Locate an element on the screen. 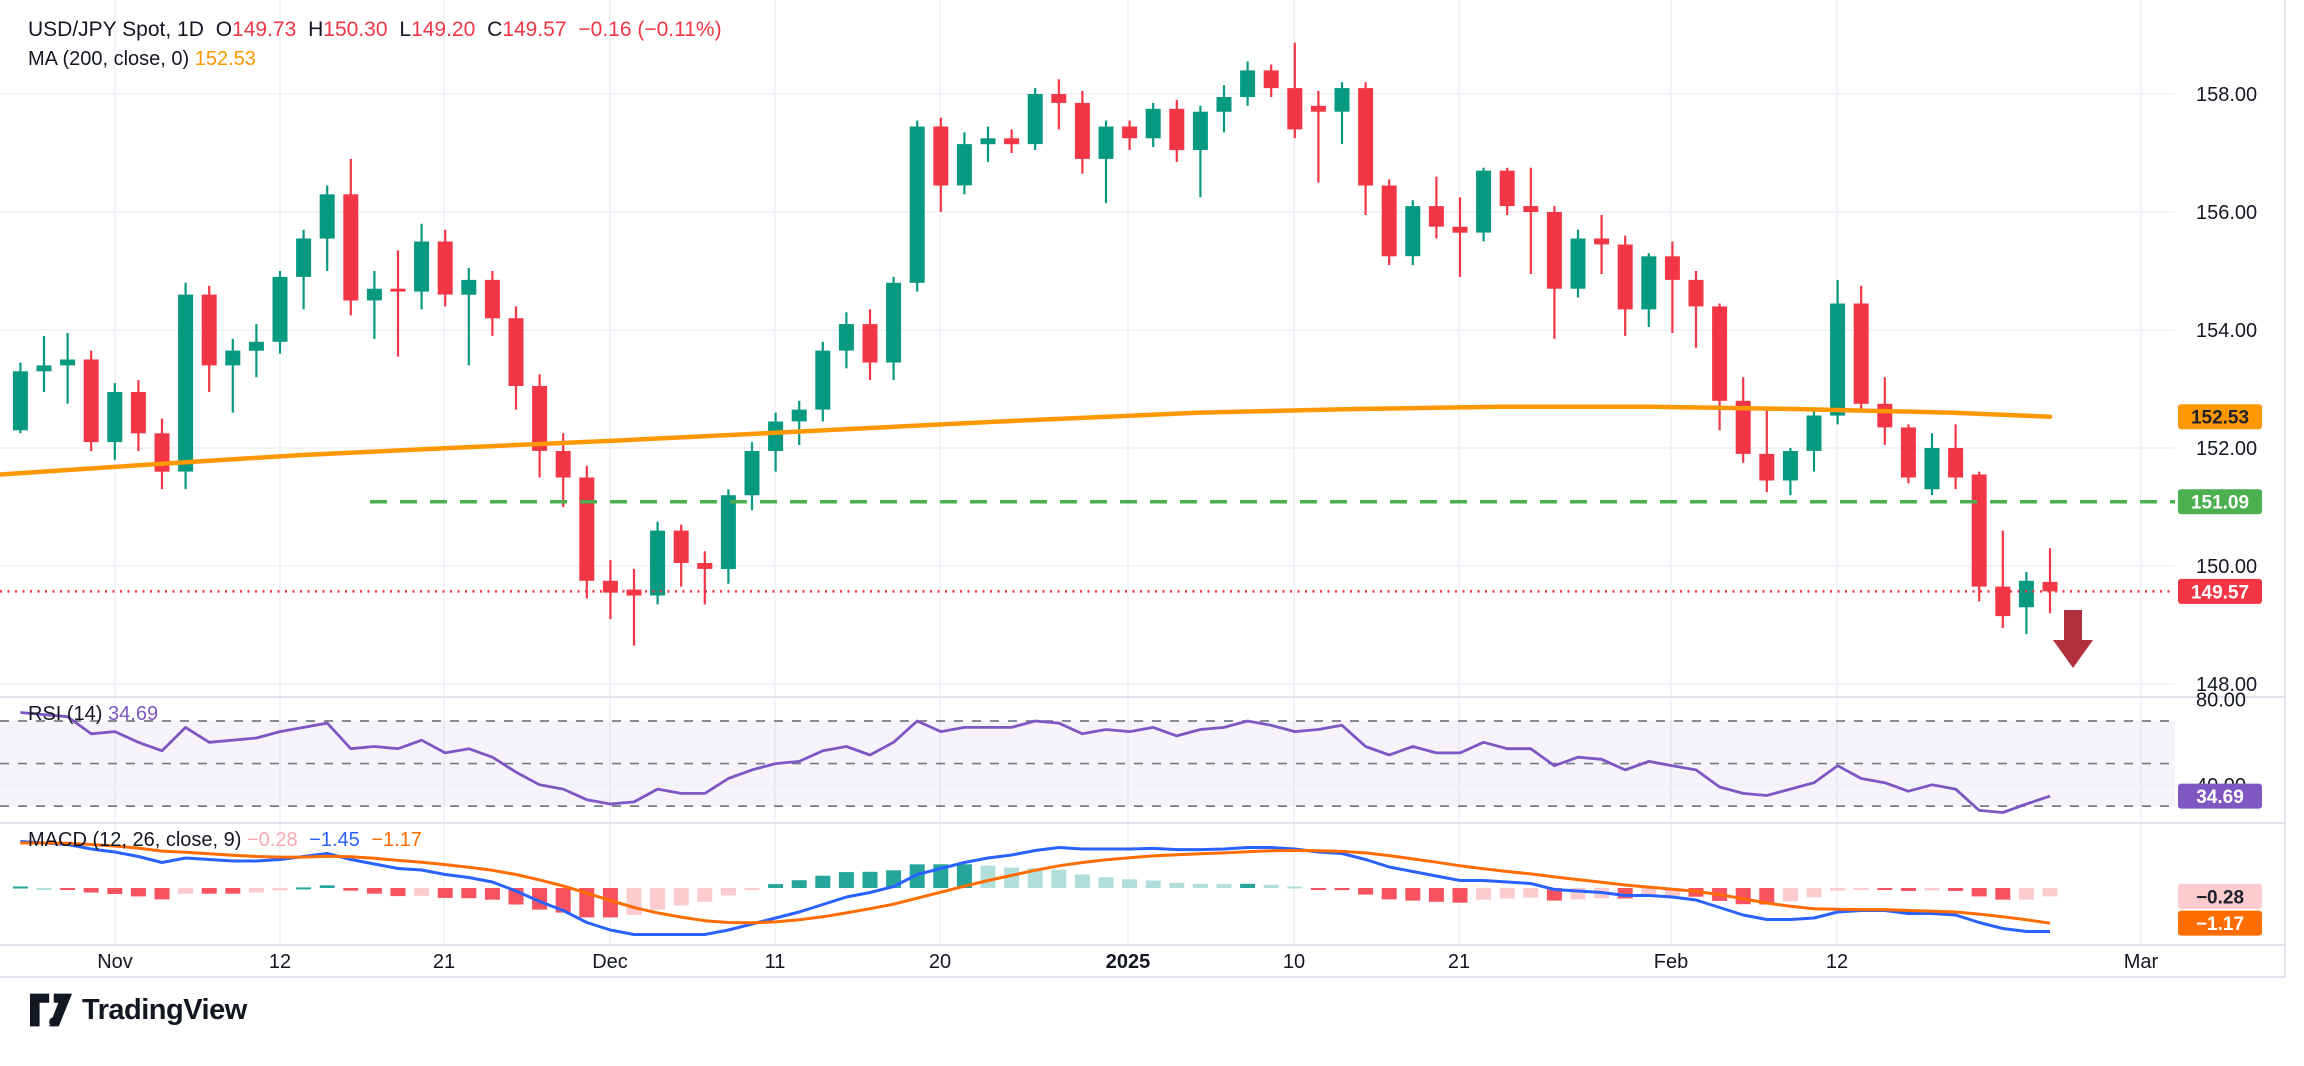 Image resolution: width=2304 pixels, height=1066 pixels. macd-signal-value: −1.17 is located at coordinates (396, 840).